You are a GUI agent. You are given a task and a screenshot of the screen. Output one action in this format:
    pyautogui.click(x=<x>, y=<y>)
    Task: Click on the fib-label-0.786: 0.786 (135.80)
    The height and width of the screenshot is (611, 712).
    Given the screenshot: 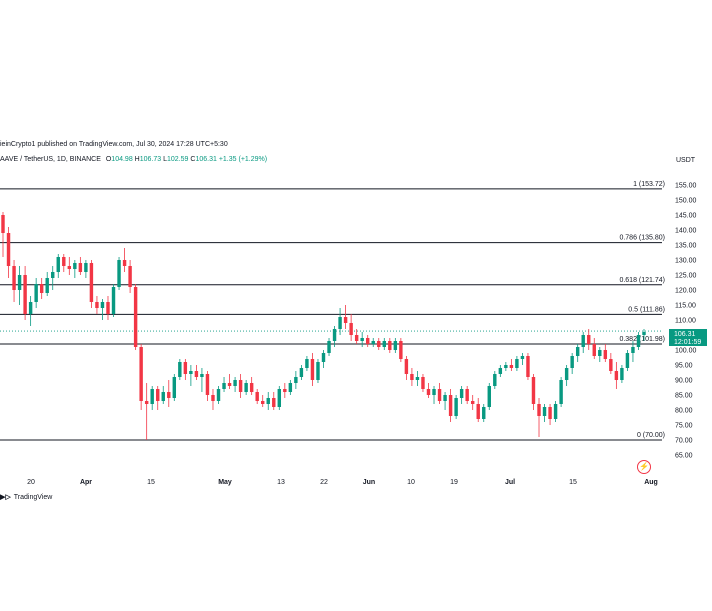 What is the action you would take?
    pyautogui.click(x=642, y=238)
    